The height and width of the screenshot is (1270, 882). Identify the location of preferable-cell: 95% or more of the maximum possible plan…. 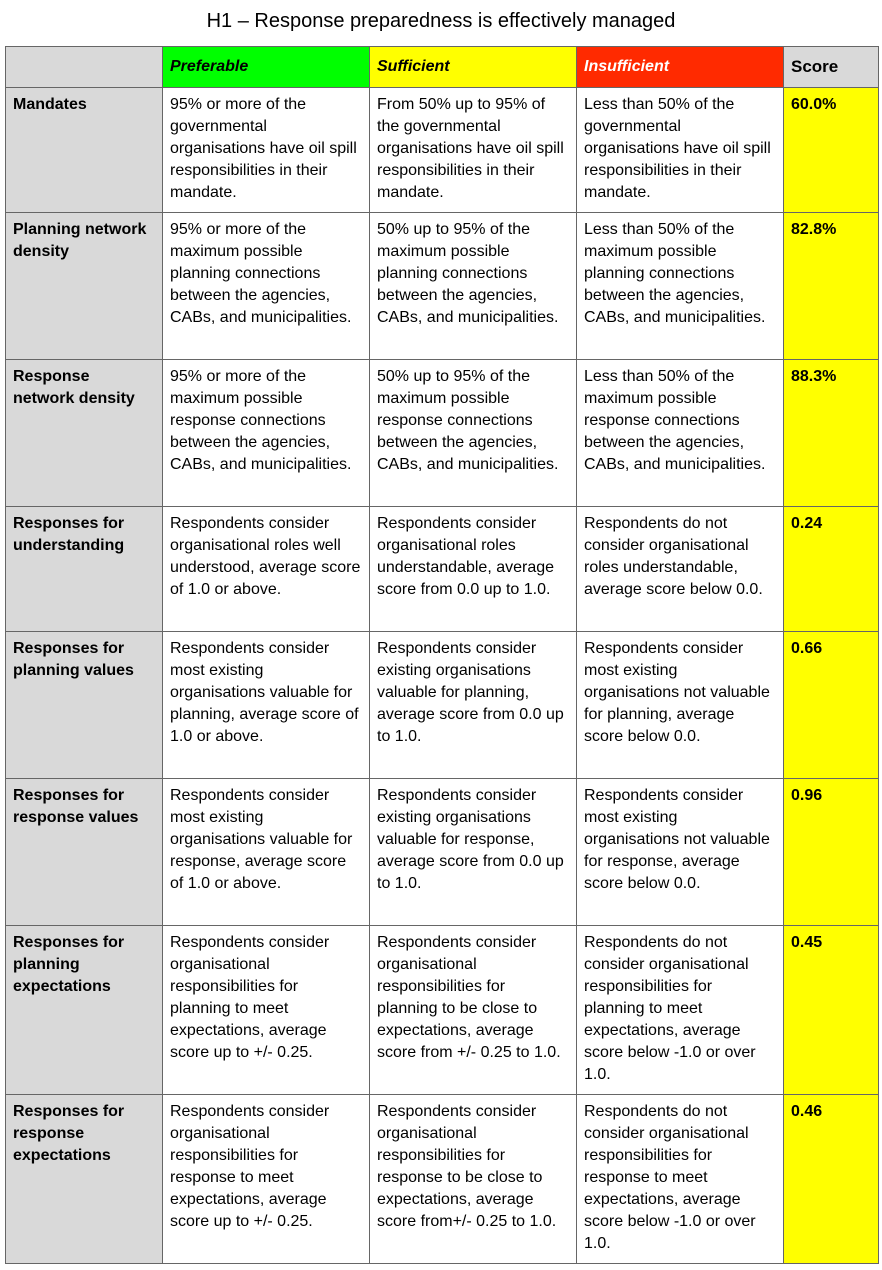
(266, 286).